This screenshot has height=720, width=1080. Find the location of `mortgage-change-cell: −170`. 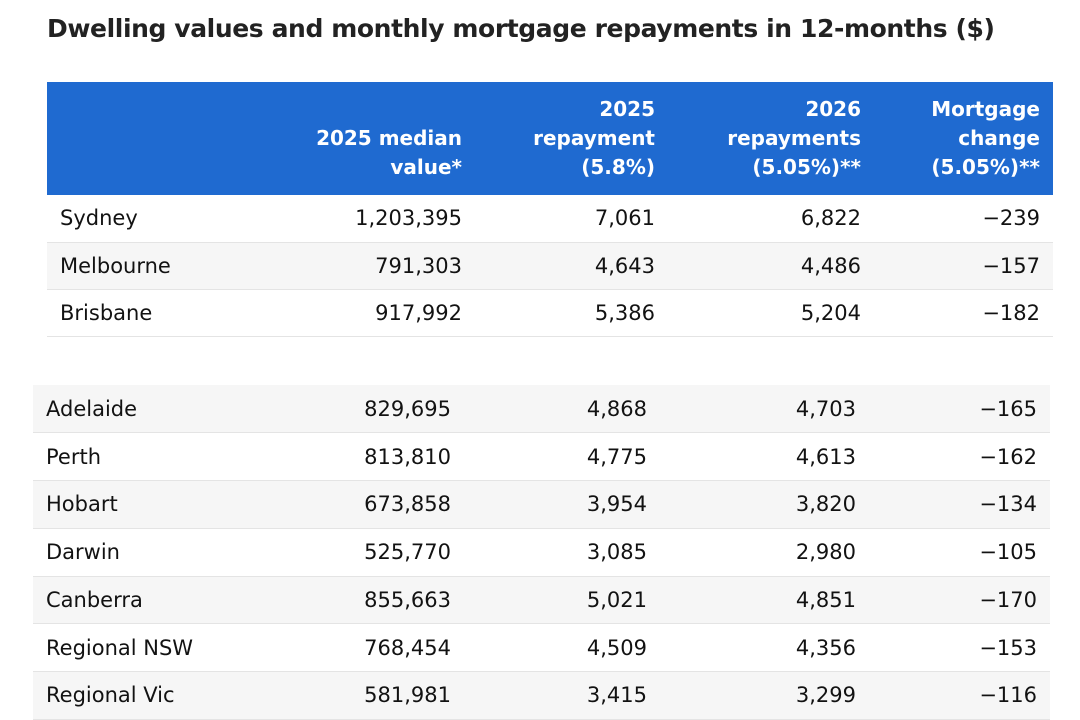

mortgage-change-cell: −170 is located at coordinates (953, 600).